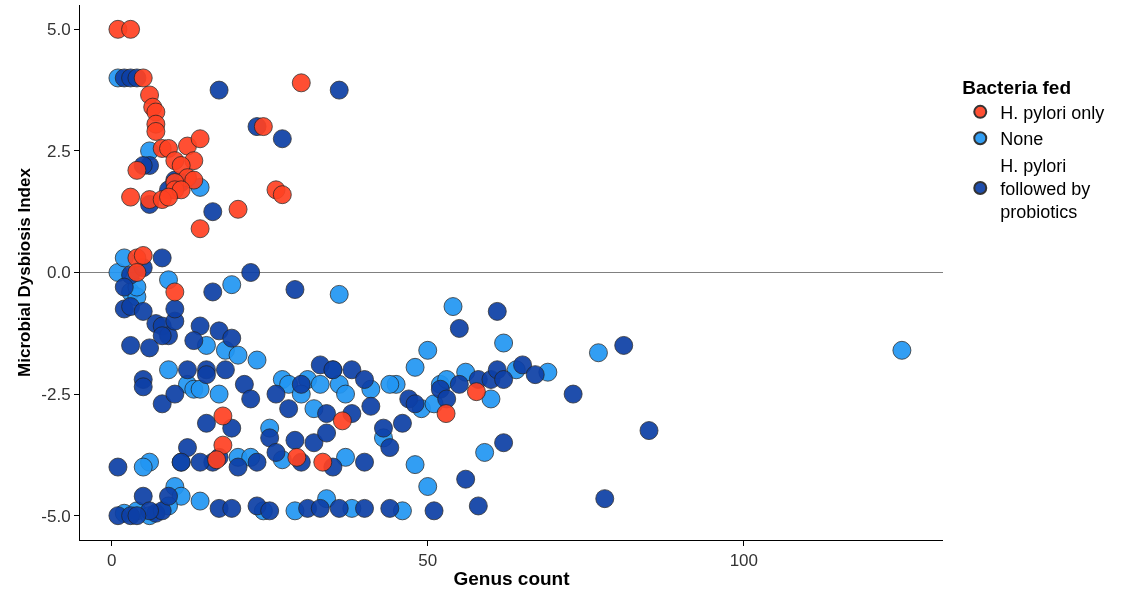 Image resolution: width=1133 pixels, height=592 pixels. Describe the element at coordinates (512, 579) in the screenshot. I see `x-axis-title: Genus count` at that location.